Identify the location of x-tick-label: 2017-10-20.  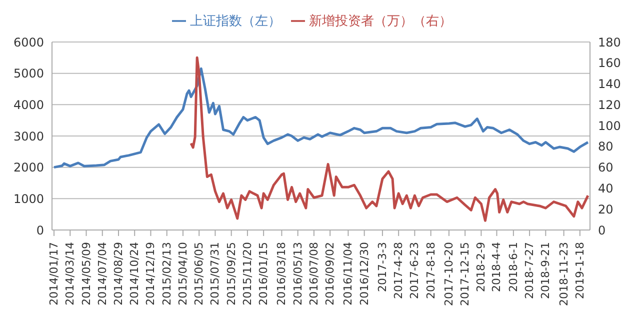
(449, 274).